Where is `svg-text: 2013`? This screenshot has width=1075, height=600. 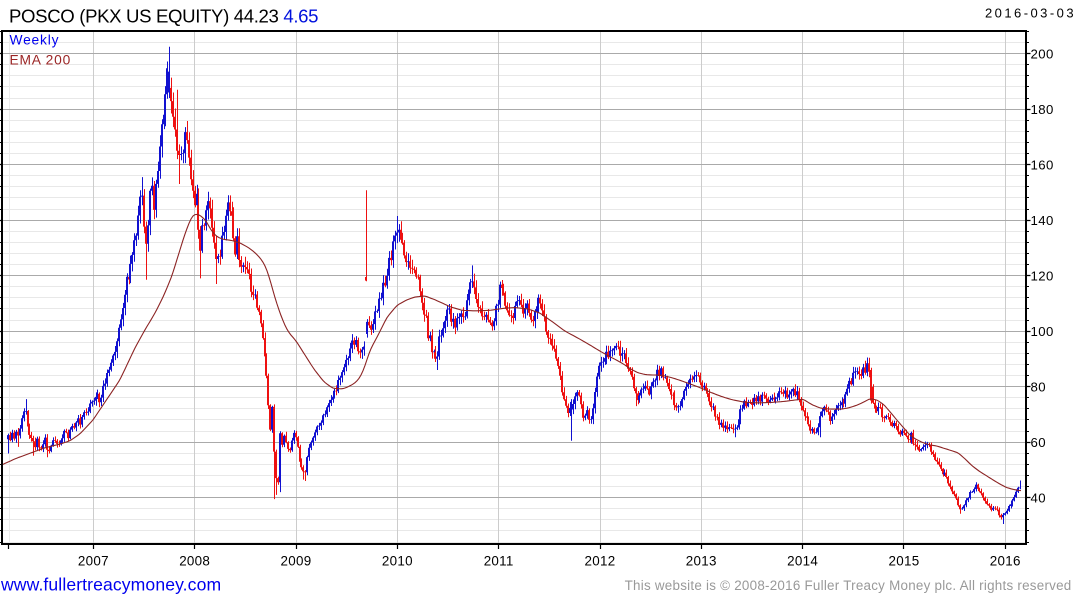
svg-text: 2013 is located at coordinates (701, 561).